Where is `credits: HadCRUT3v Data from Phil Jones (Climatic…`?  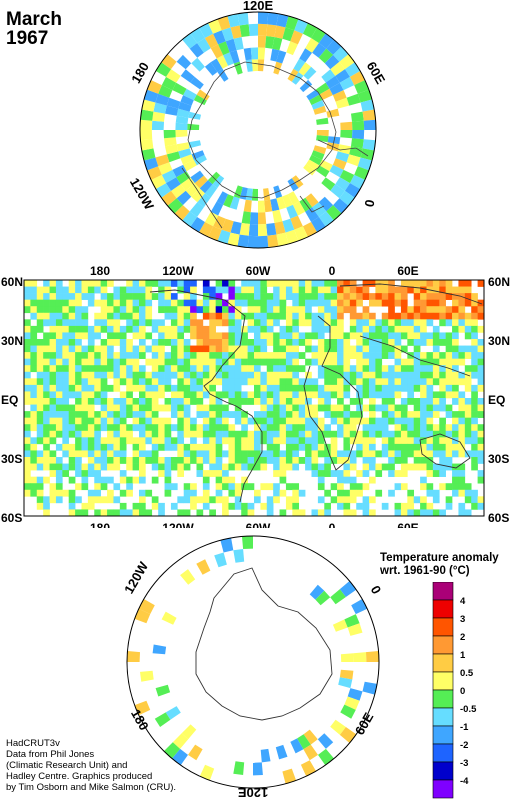 credits: HadCRUT3v Data from Phil Jones (Climatic… is located at coordinates (91, 765).